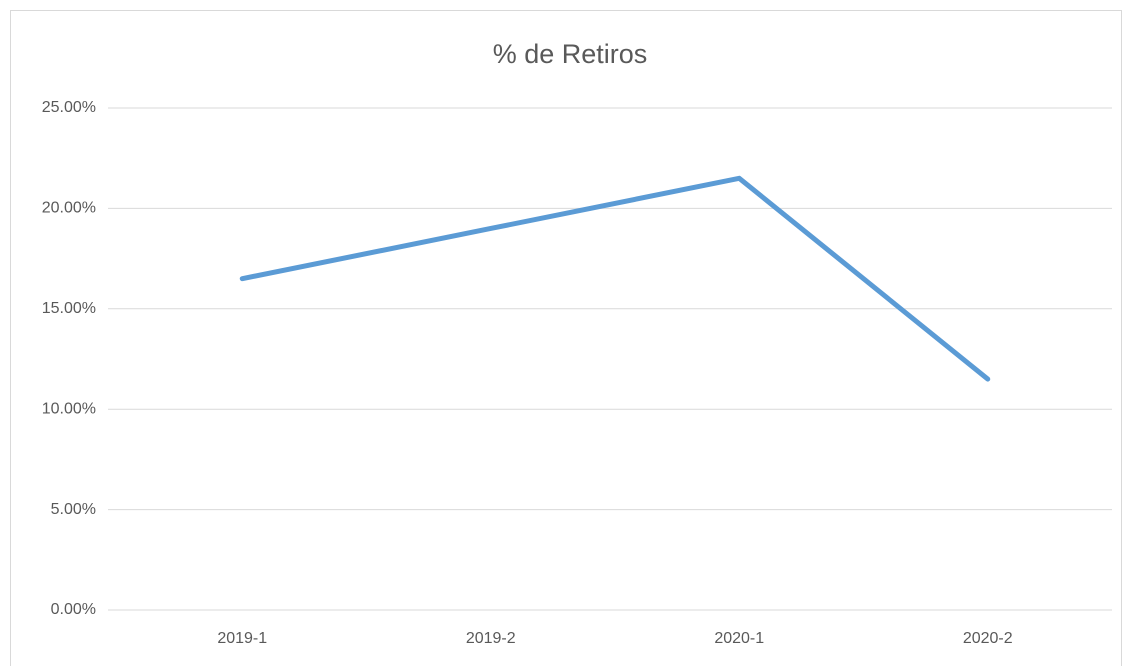  I want to click on x-tick-label: 2019-2, so click(491, 638).